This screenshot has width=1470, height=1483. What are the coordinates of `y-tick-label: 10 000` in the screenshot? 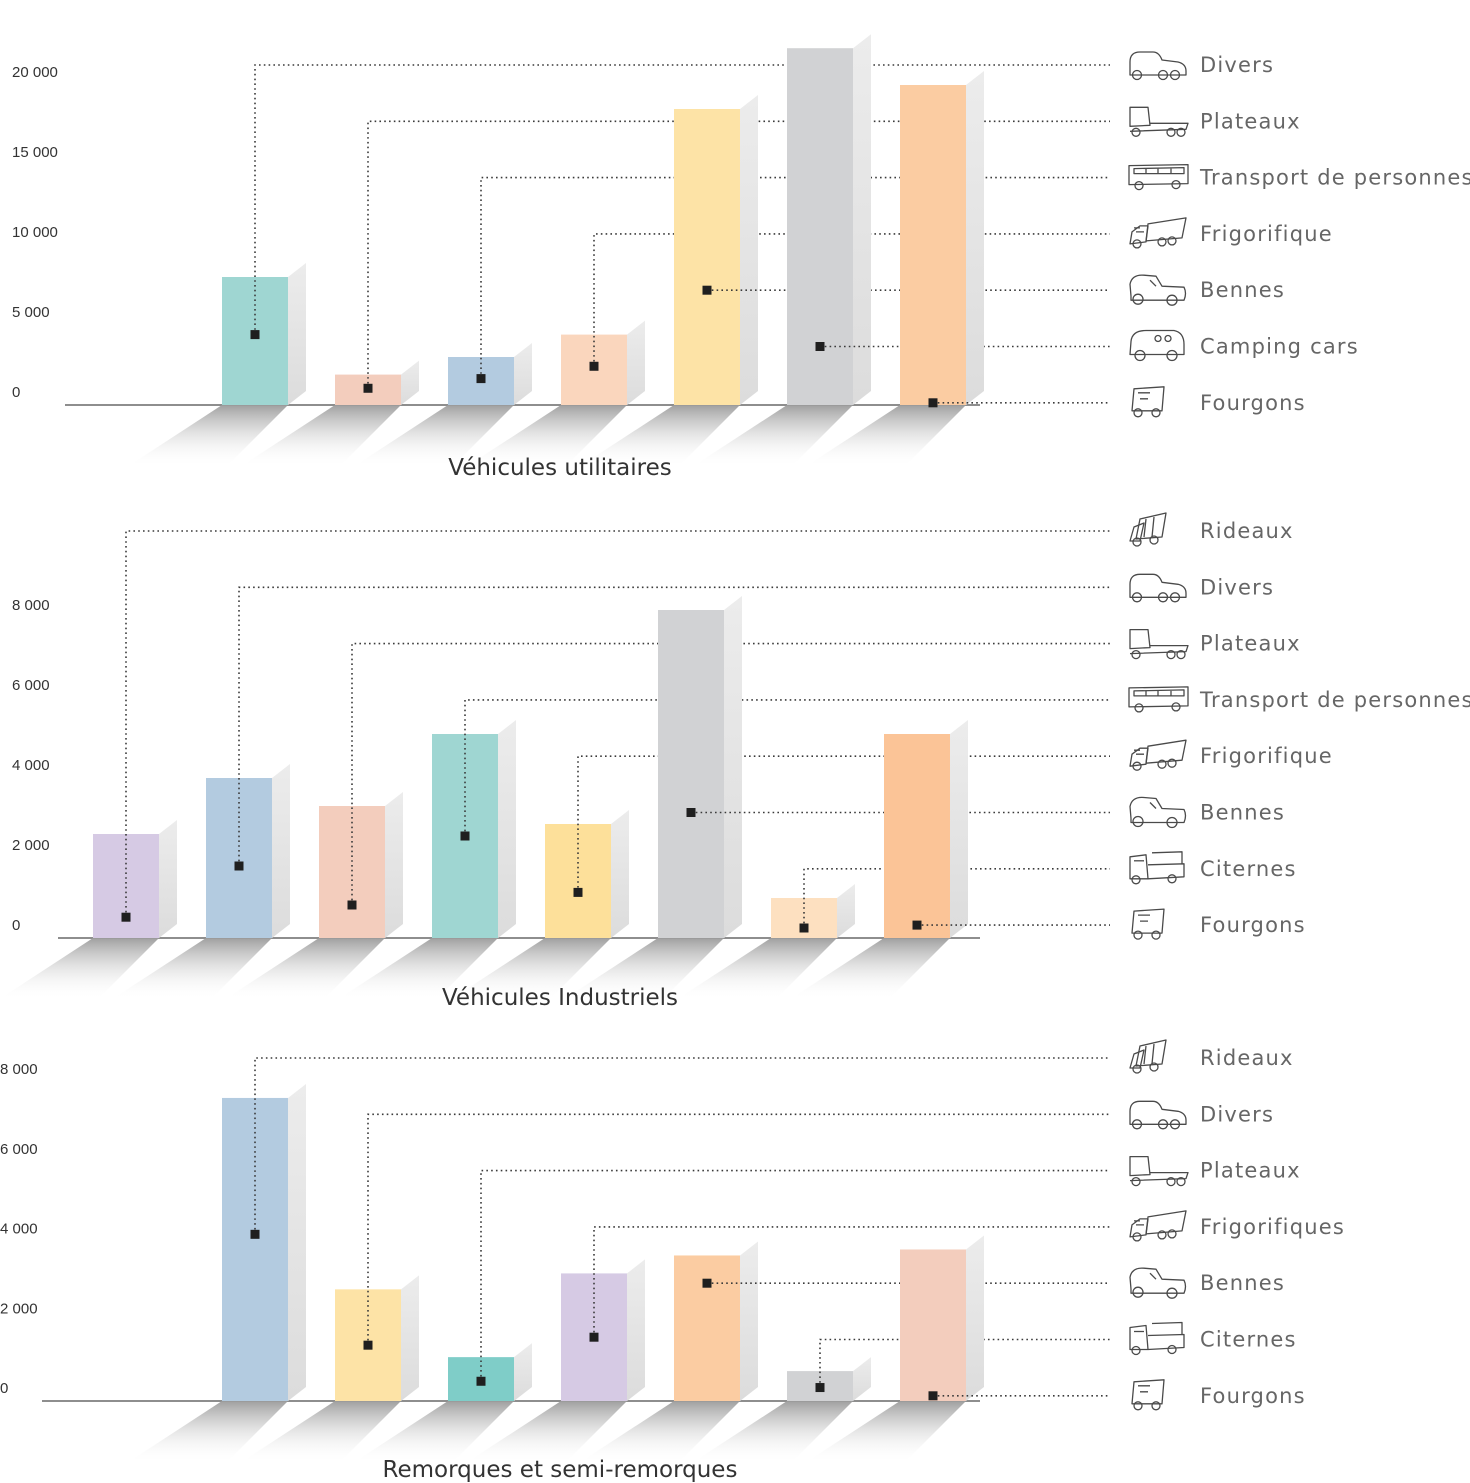 It's located at (35, 232).